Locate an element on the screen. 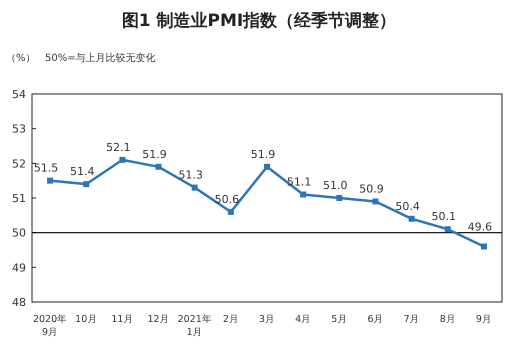 The height and width of the screenshot is (349, 518). x-tick-label: 7月 is located at coordinates (412, 319).